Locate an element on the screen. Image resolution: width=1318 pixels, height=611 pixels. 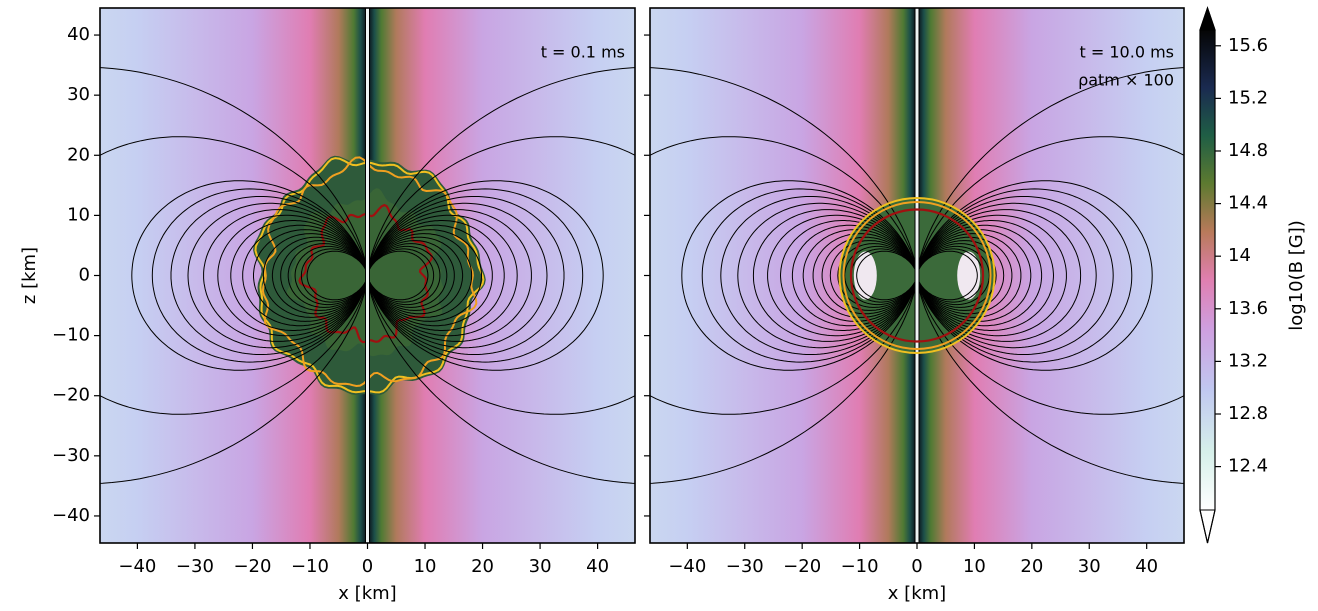
annotation: t = 0.1 ms is located at coordinates (583, 52).